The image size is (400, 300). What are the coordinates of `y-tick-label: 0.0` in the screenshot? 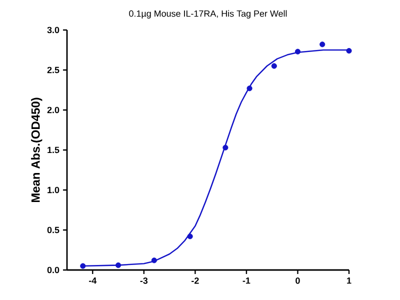 It's located at (53, 270).